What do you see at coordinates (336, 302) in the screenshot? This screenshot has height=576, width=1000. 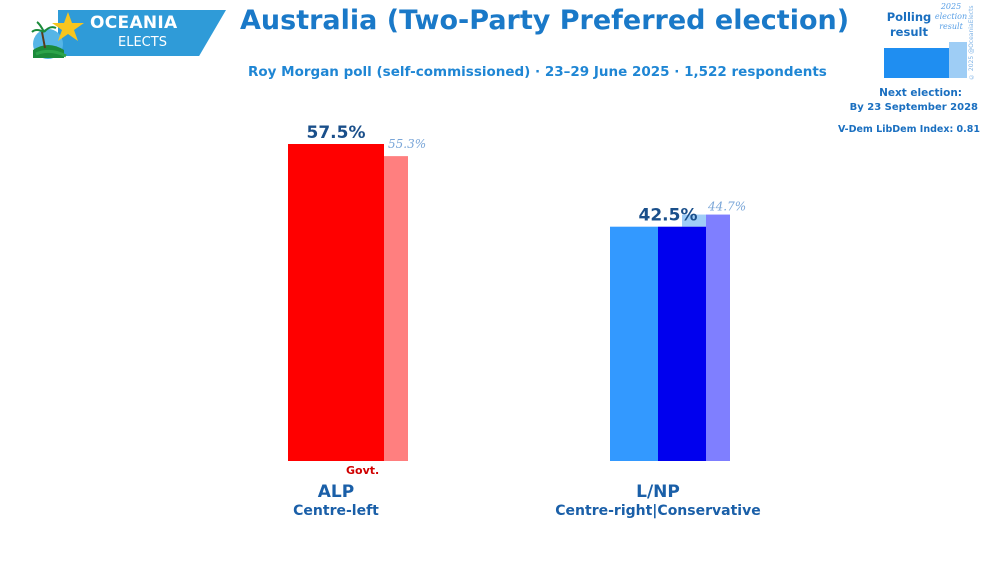 I see `bar-alp-poll` at bounding box center [336, 302].